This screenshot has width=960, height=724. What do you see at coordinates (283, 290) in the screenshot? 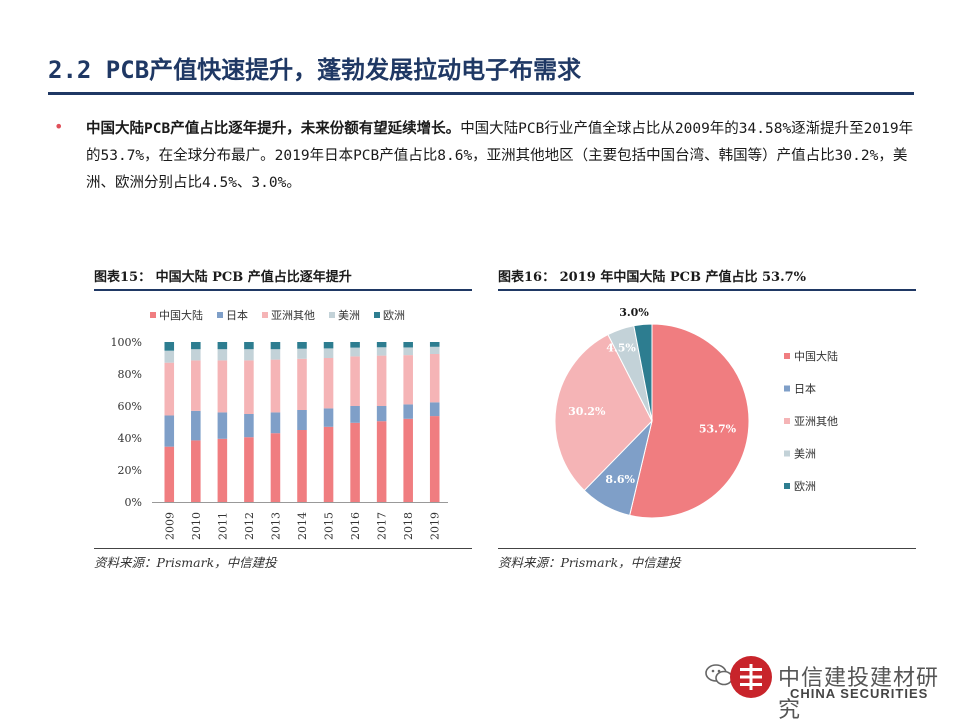
I see `left-chart-title-rule` at bounding box center [283, 290].